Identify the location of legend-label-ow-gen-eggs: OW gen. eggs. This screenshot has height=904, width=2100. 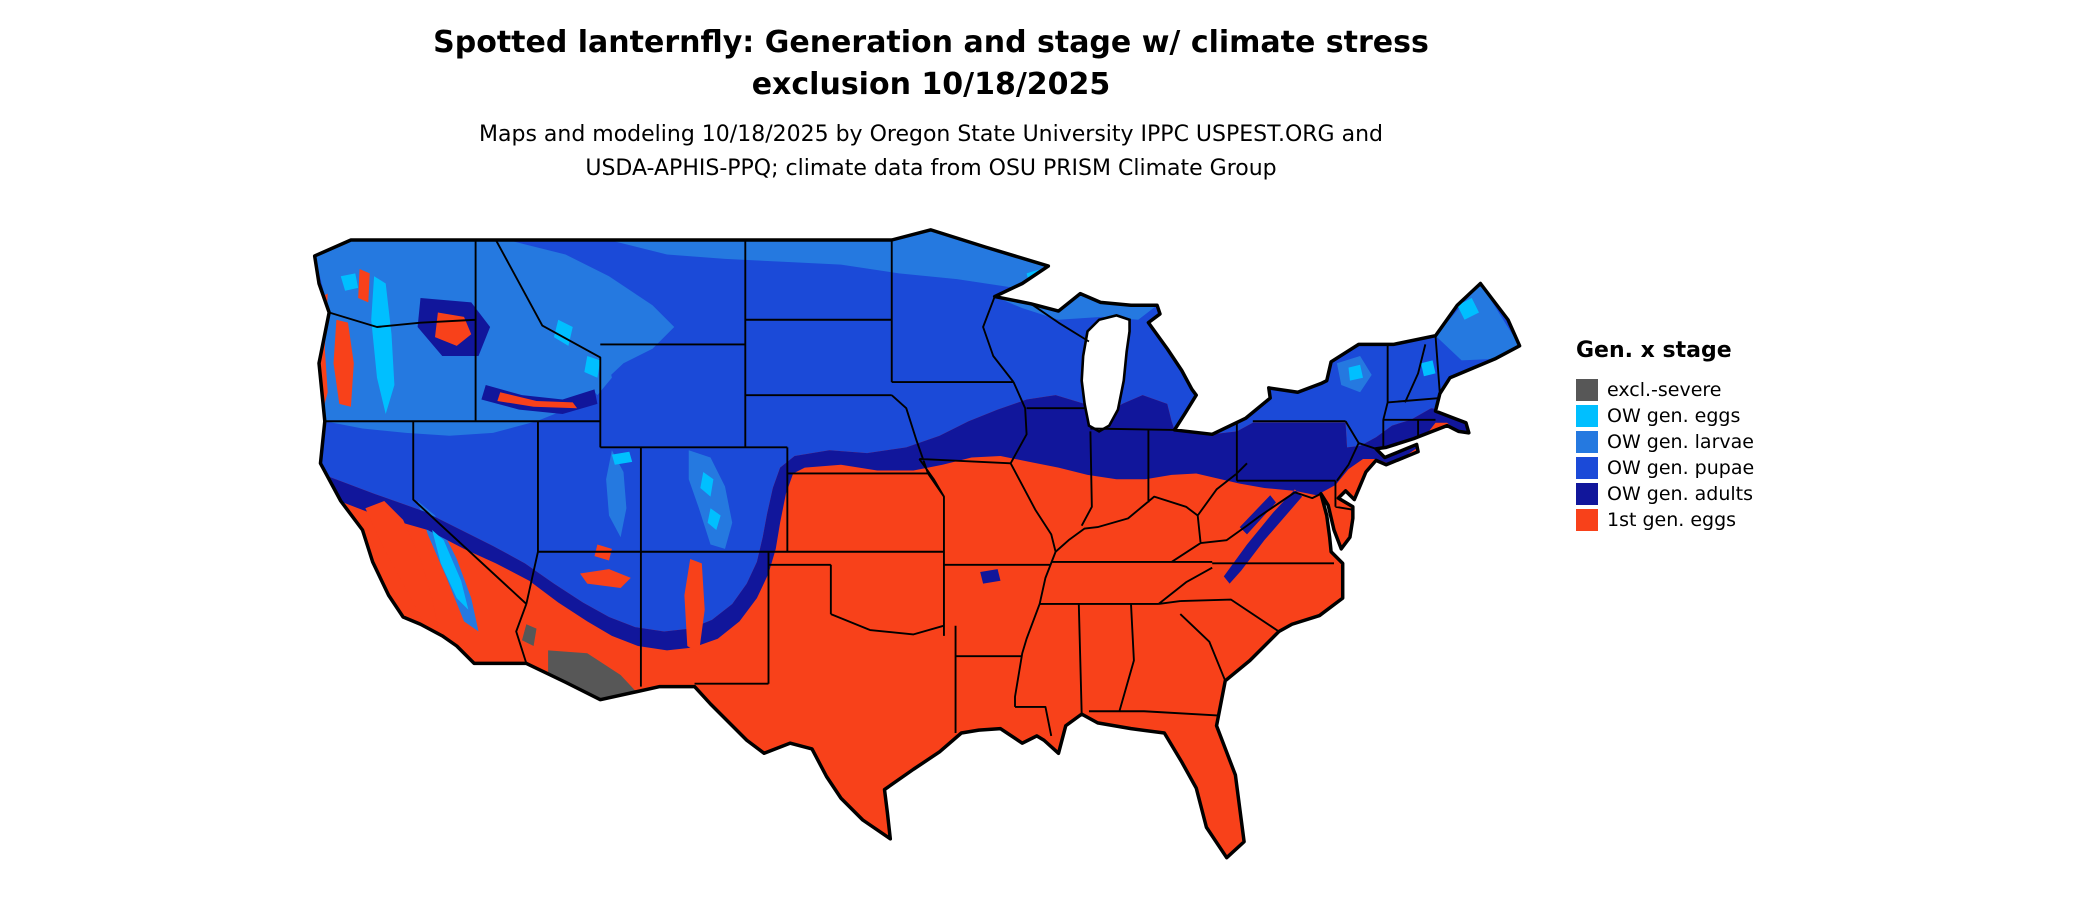
(1674, 416).